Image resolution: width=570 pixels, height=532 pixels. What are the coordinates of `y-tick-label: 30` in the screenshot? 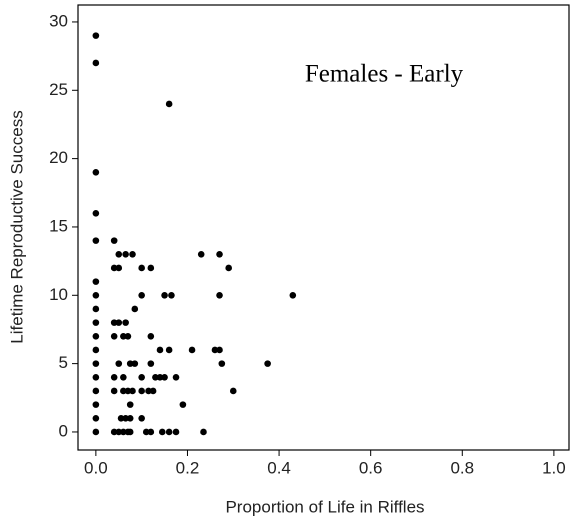 It's located at (58, 20).